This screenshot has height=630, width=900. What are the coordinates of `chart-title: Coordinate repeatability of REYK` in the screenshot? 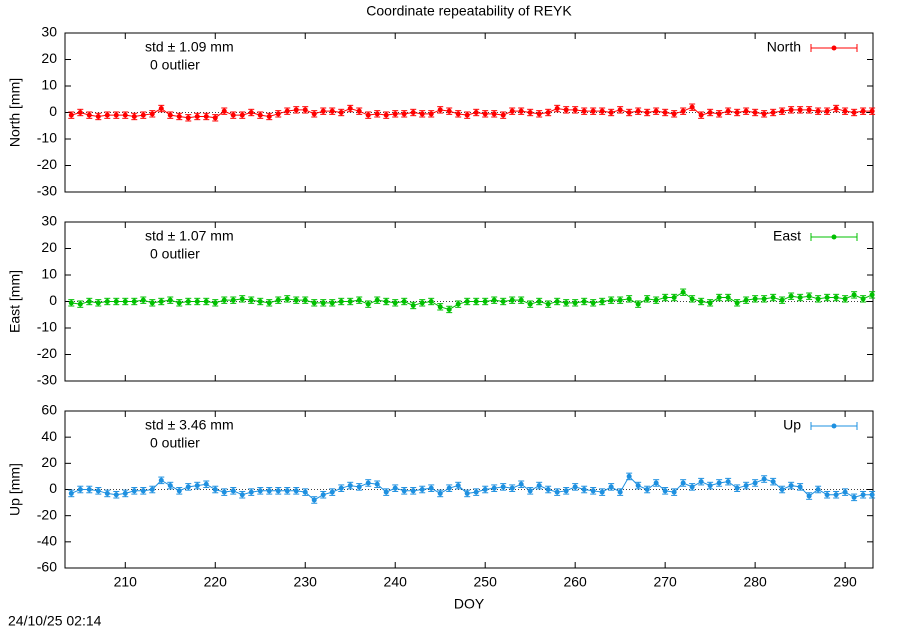 It's located at (469, 11).